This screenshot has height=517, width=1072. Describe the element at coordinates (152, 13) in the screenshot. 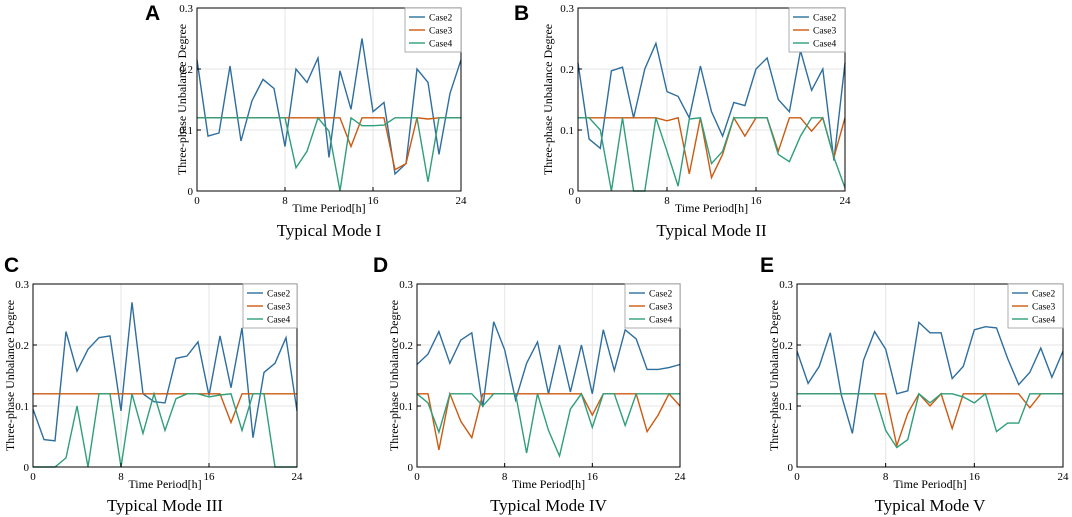

I see `panel-letter: A` at that location.